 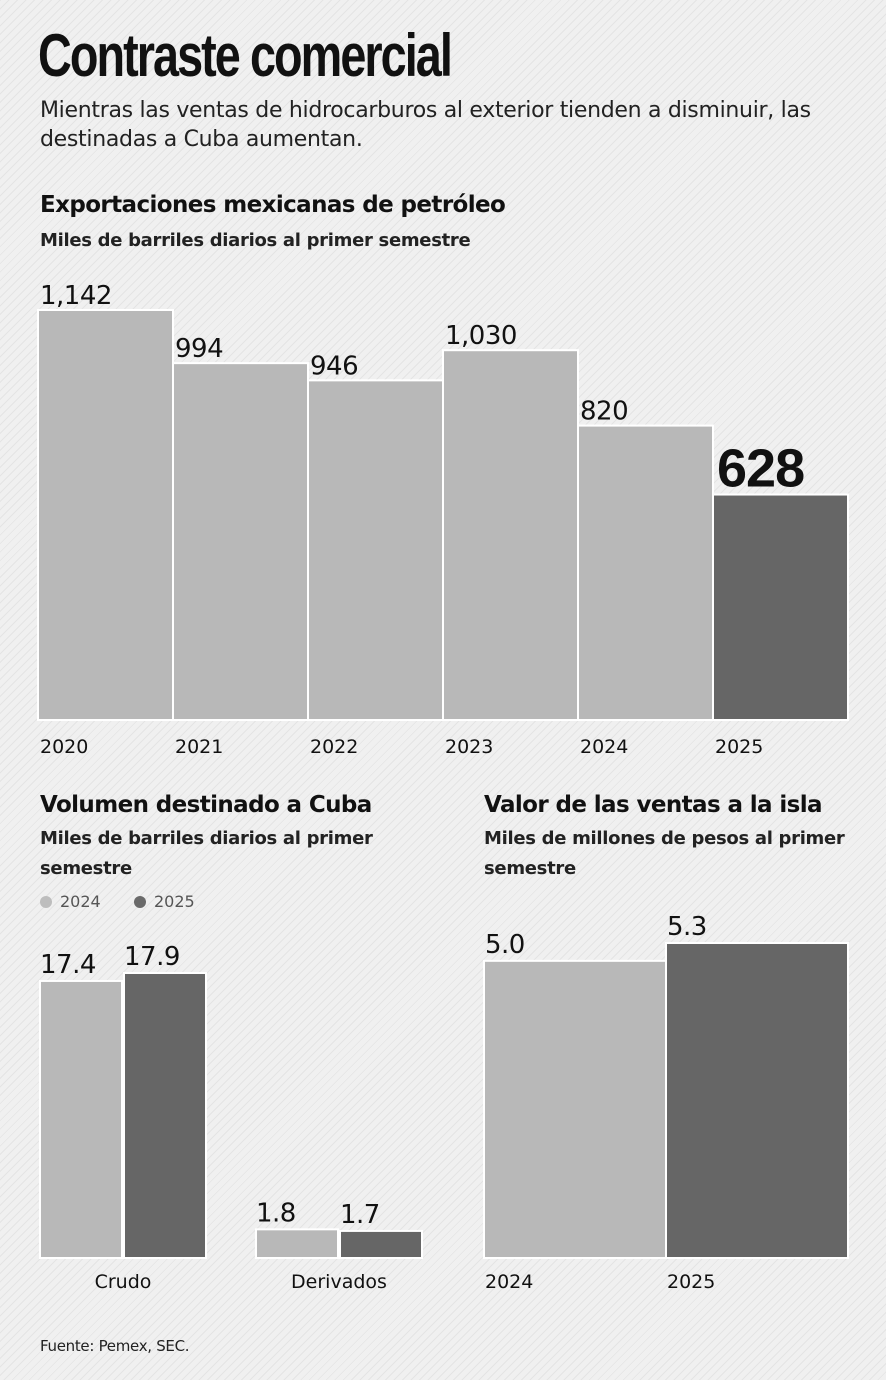 I want to click on cuba-value-year-label-2025: 2025, so click(x=691, y=1282).